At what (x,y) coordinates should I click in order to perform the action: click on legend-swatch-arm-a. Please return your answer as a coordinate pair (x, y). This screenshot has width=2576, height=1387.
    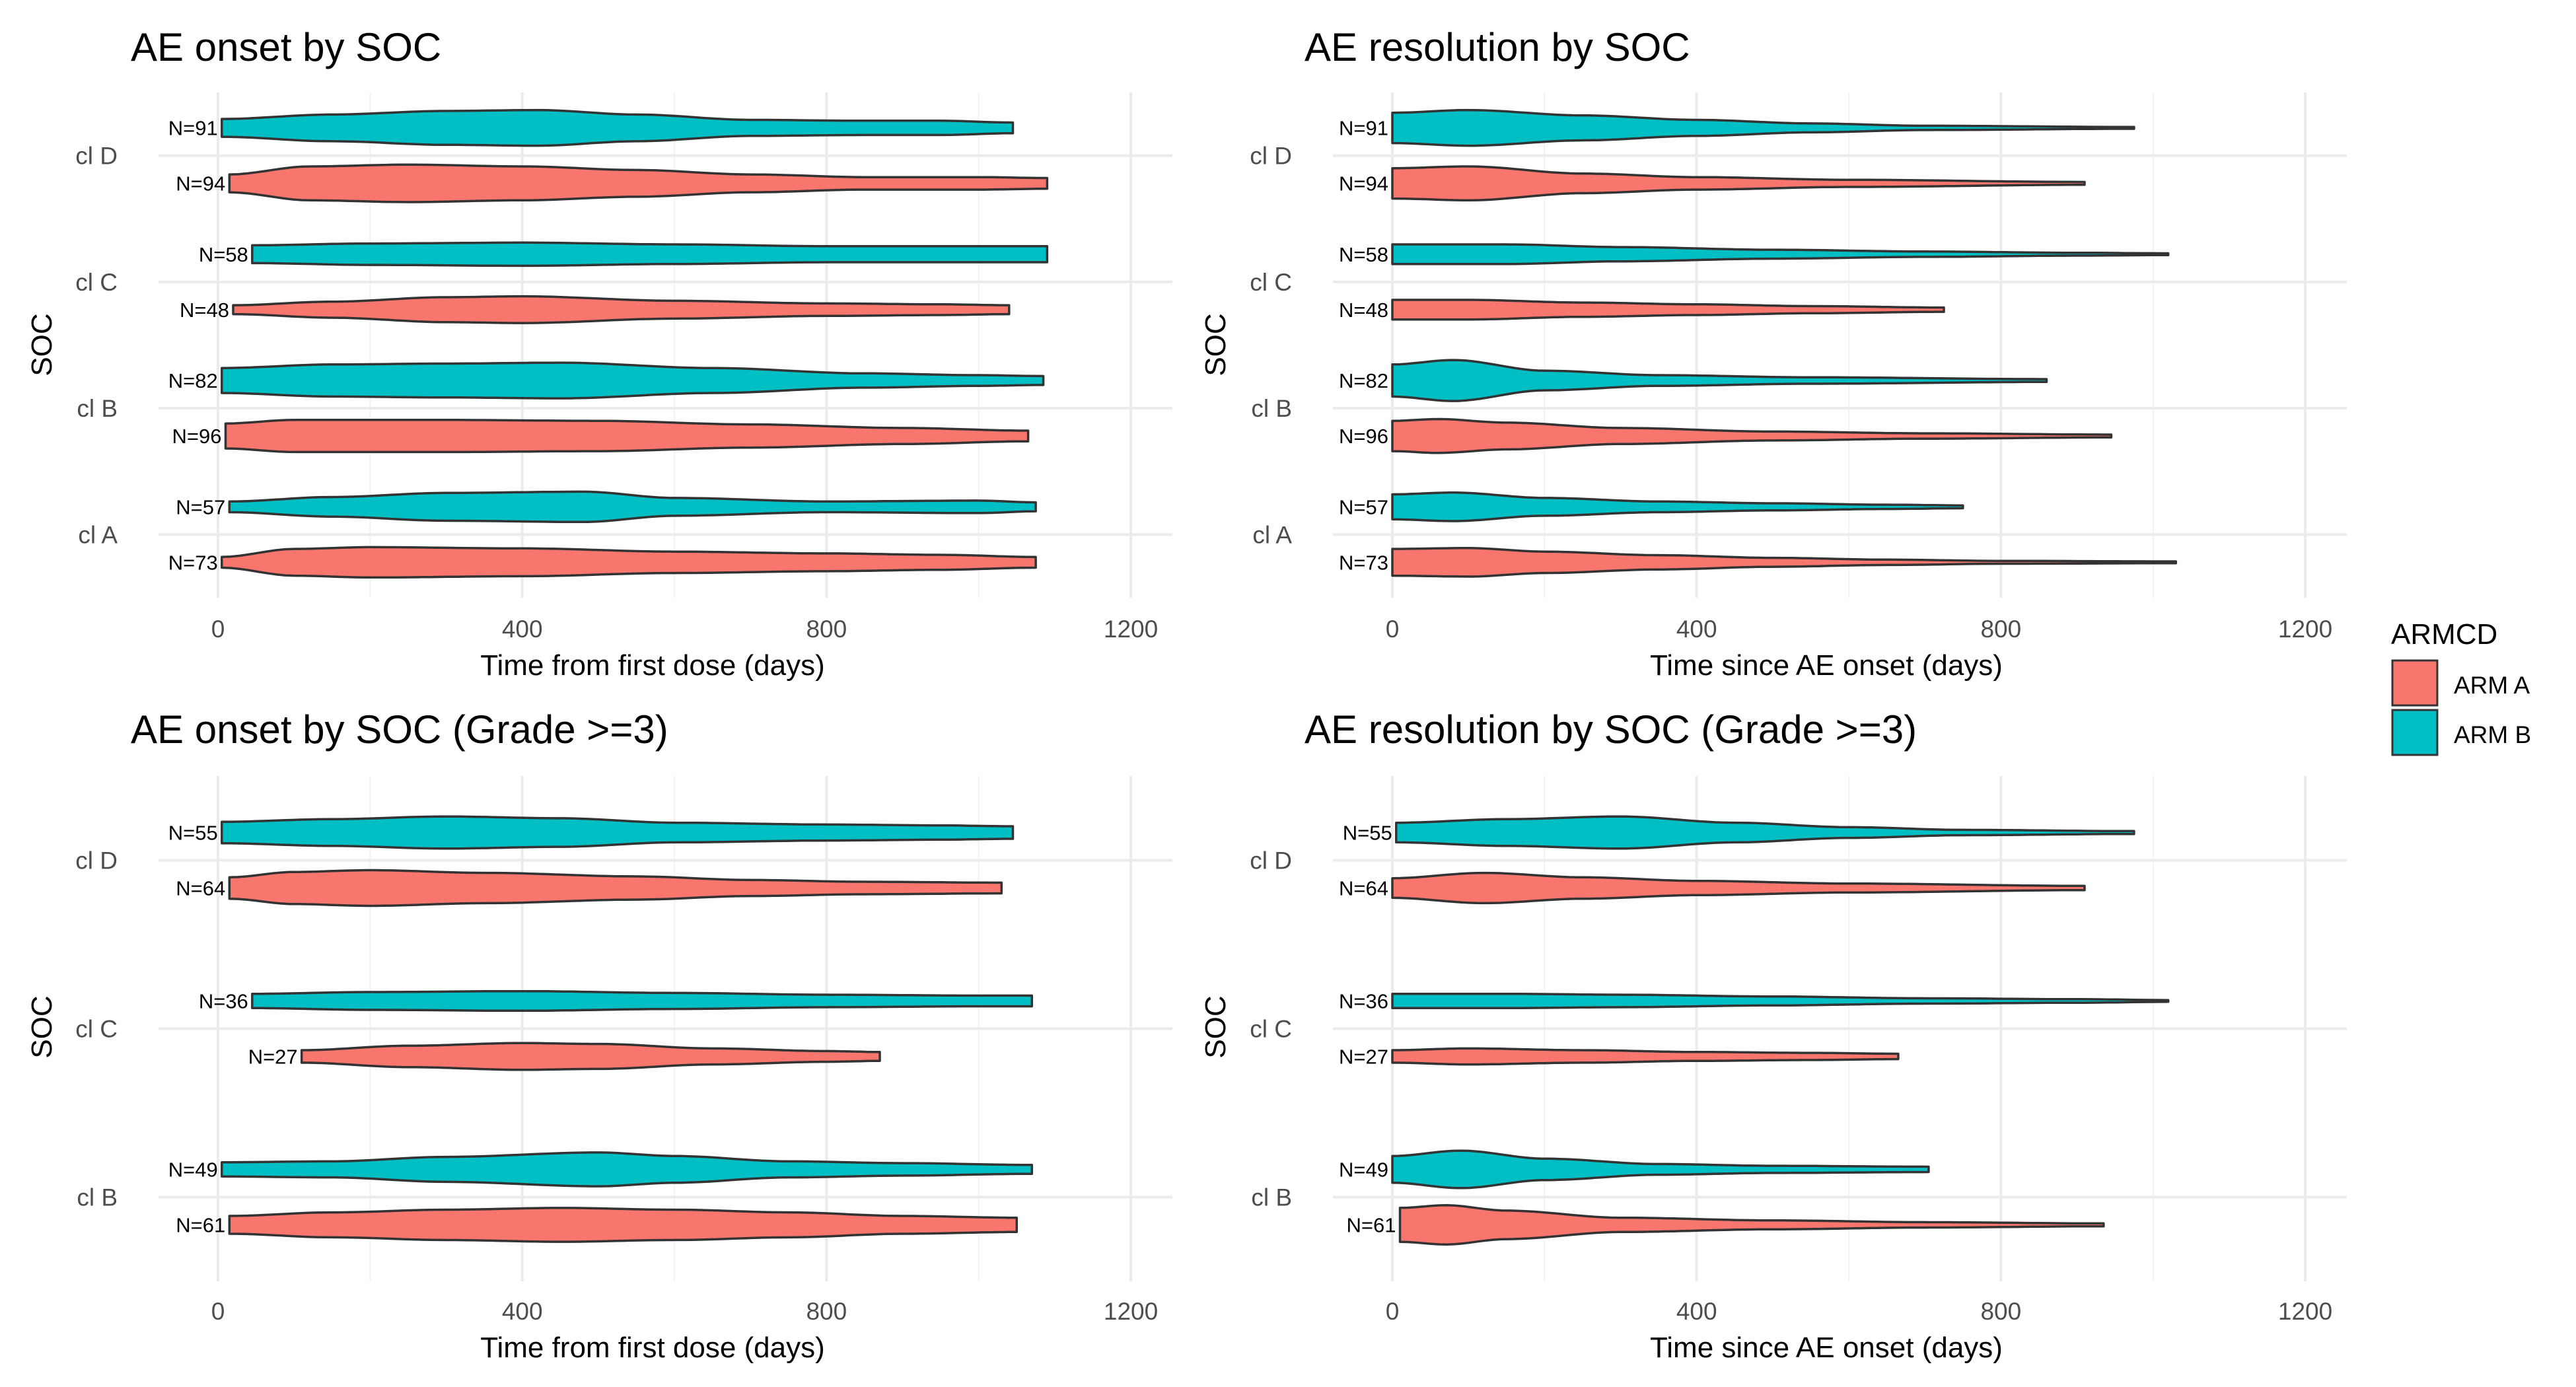
    Looking at the image, I should click on (2415, 683).